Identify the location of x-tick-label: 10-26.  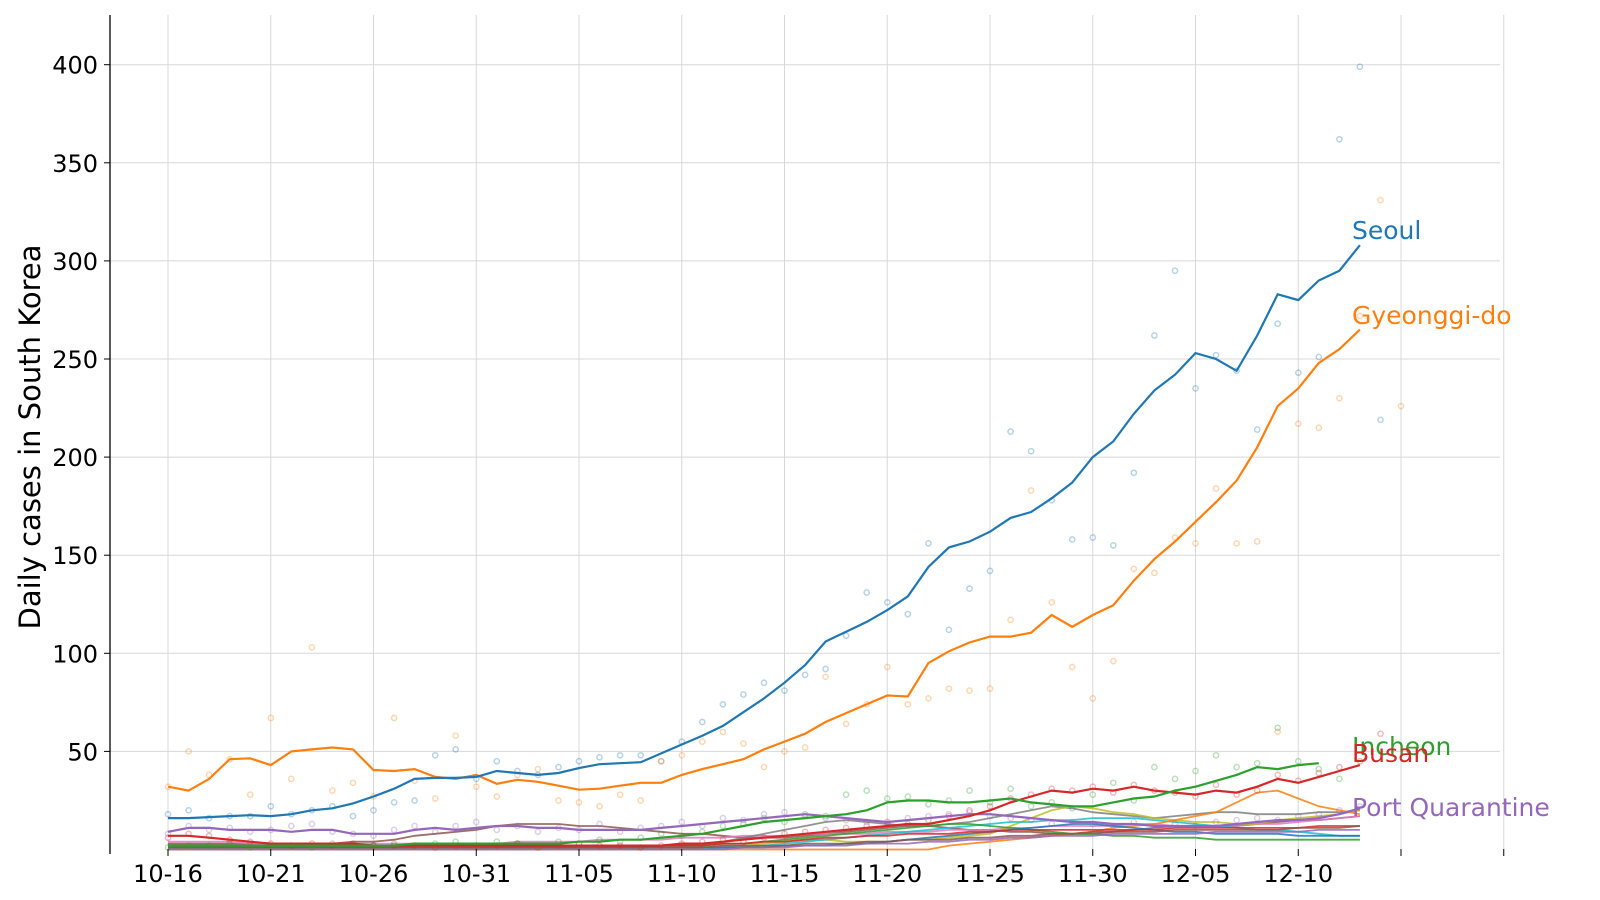
(374, 874).